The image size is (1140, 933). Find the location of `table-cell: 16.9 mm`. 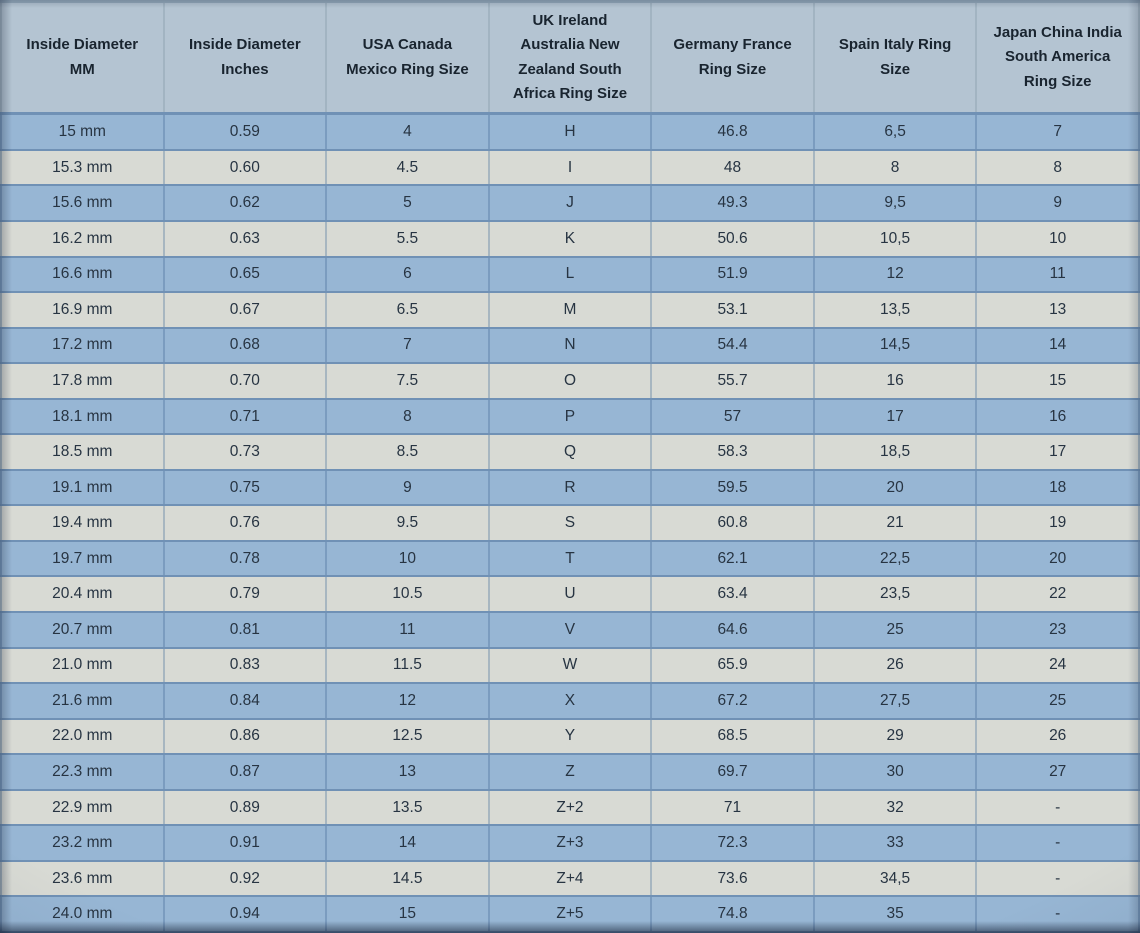

table-cell: 16.9 mm is located at coordinates (82, 310).